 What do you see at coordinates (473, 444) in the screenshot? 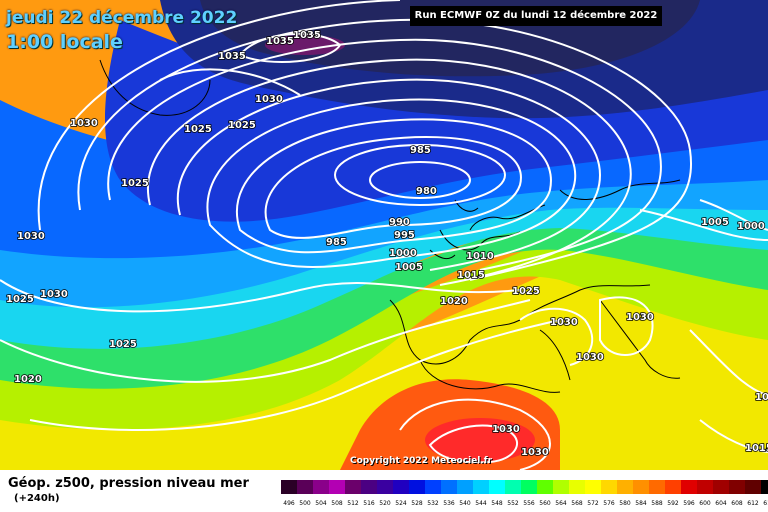
I see `isobar-1030-high` at bounding box center [473, 444].